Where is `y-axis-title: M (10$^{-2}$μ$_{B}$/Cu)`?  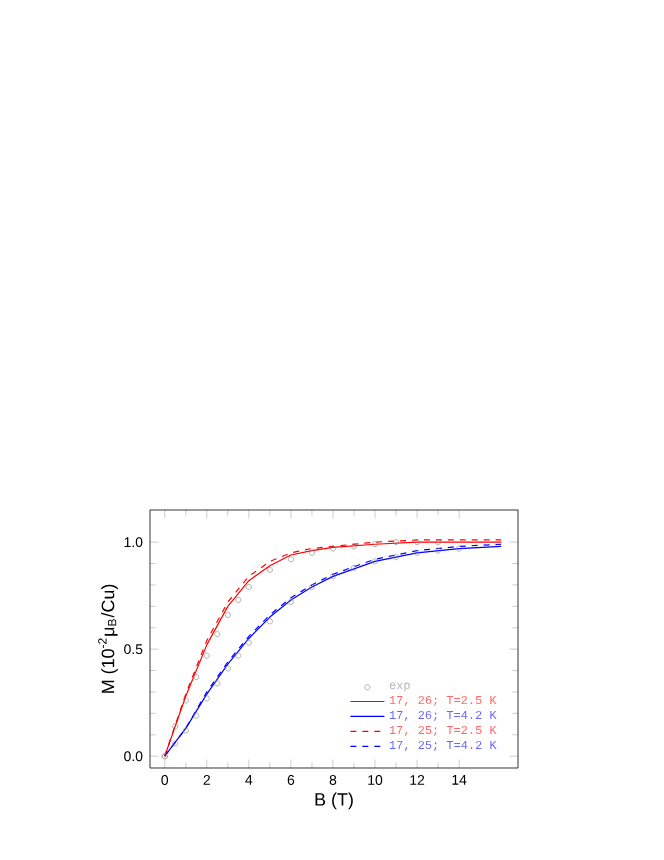 y-axis-title: M (10$^{-2}$μ$_{B}$/Cu) is located at coordinates (108, 638).